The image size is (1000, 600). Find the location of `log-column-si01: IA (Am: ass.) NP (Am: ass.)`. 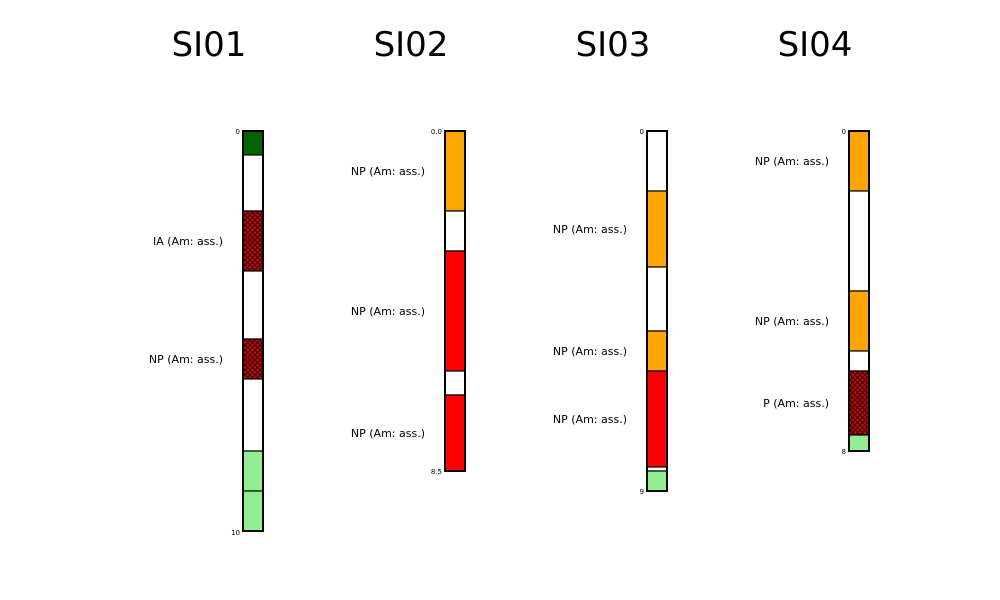

log-column-si01: IA (Am: ass.) NP (Am: ass.) is located at coordinates (206, 331).